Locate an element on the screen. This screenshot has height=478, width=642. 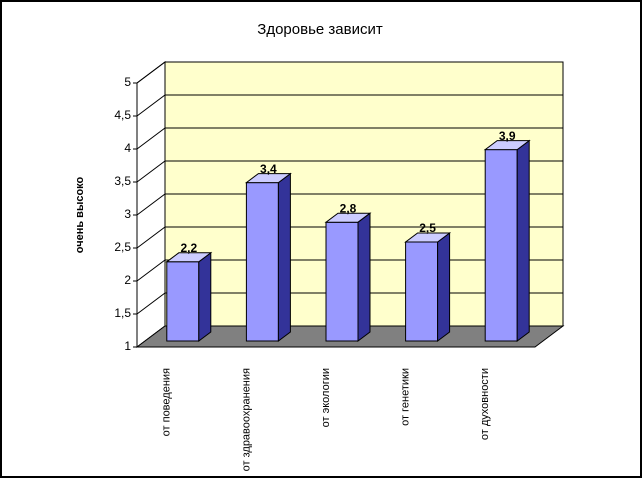
y-tick-label: 2,5 is located at coordinates (122, 247).